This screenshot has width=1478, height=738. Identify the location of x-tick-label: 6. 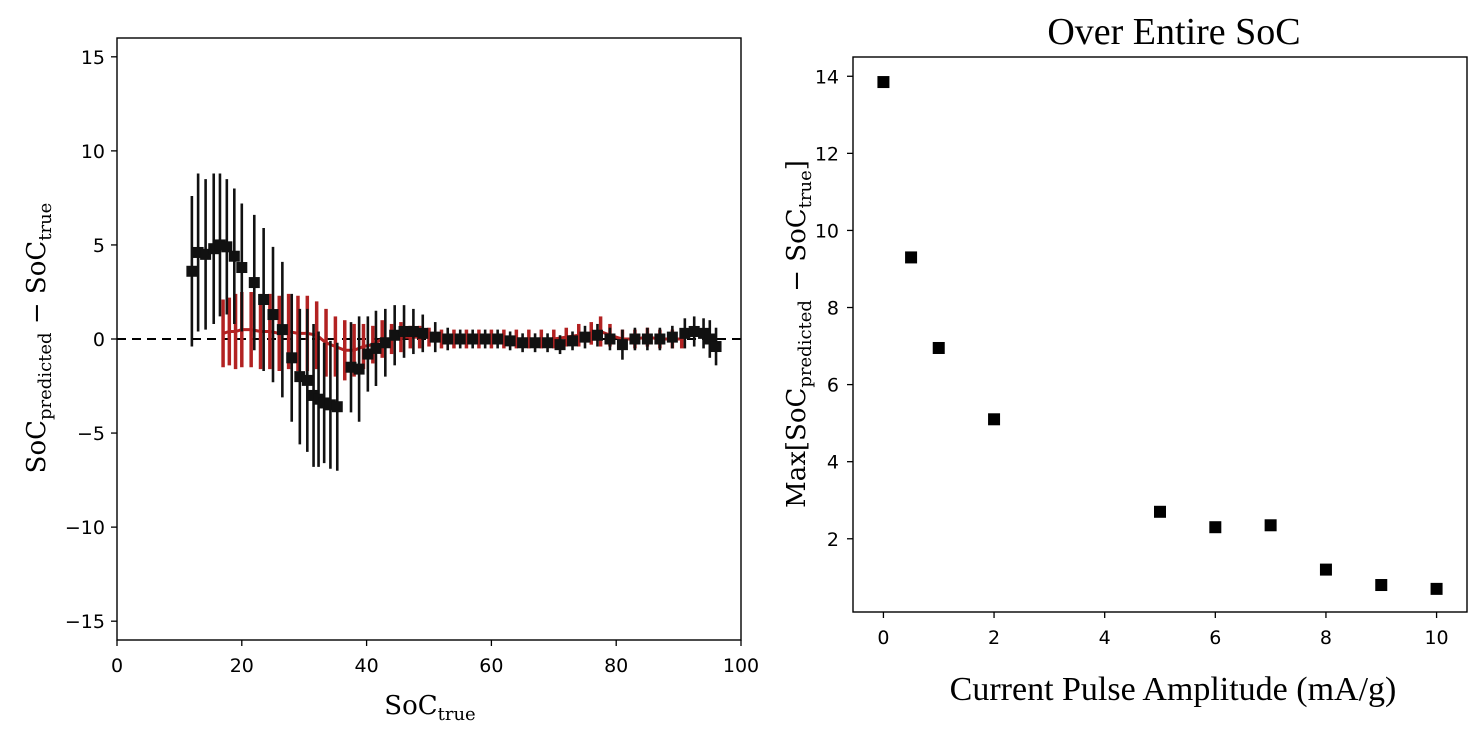
(1215, 638).